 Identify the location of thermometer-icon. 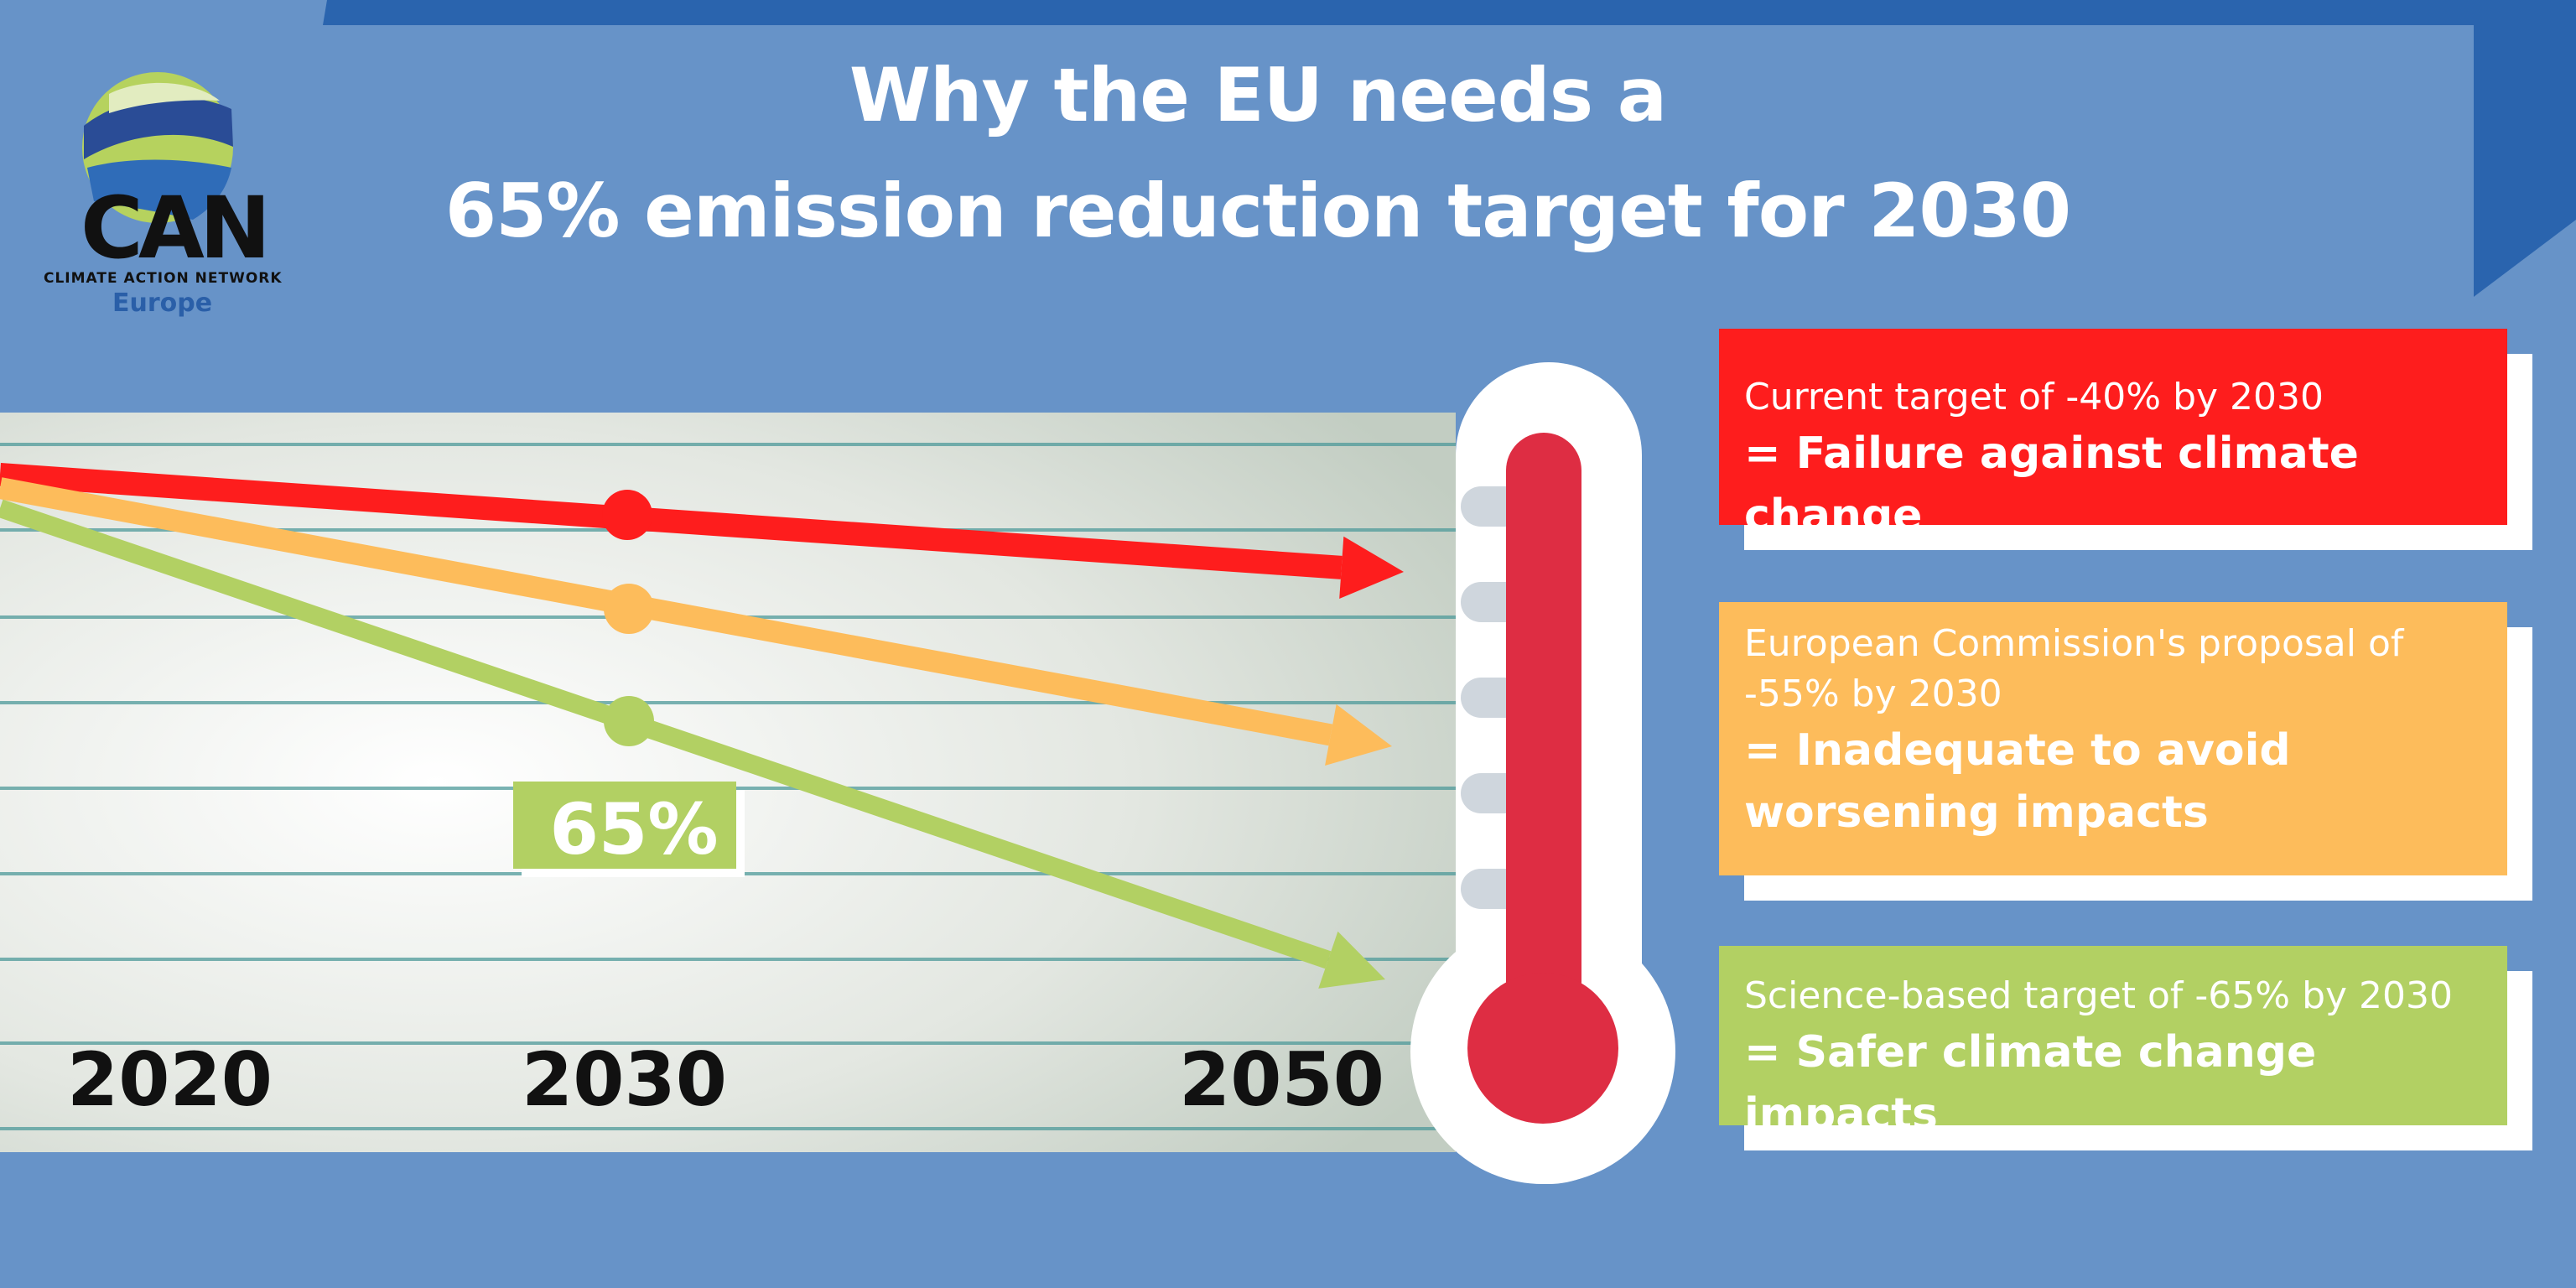
(1542, 773).